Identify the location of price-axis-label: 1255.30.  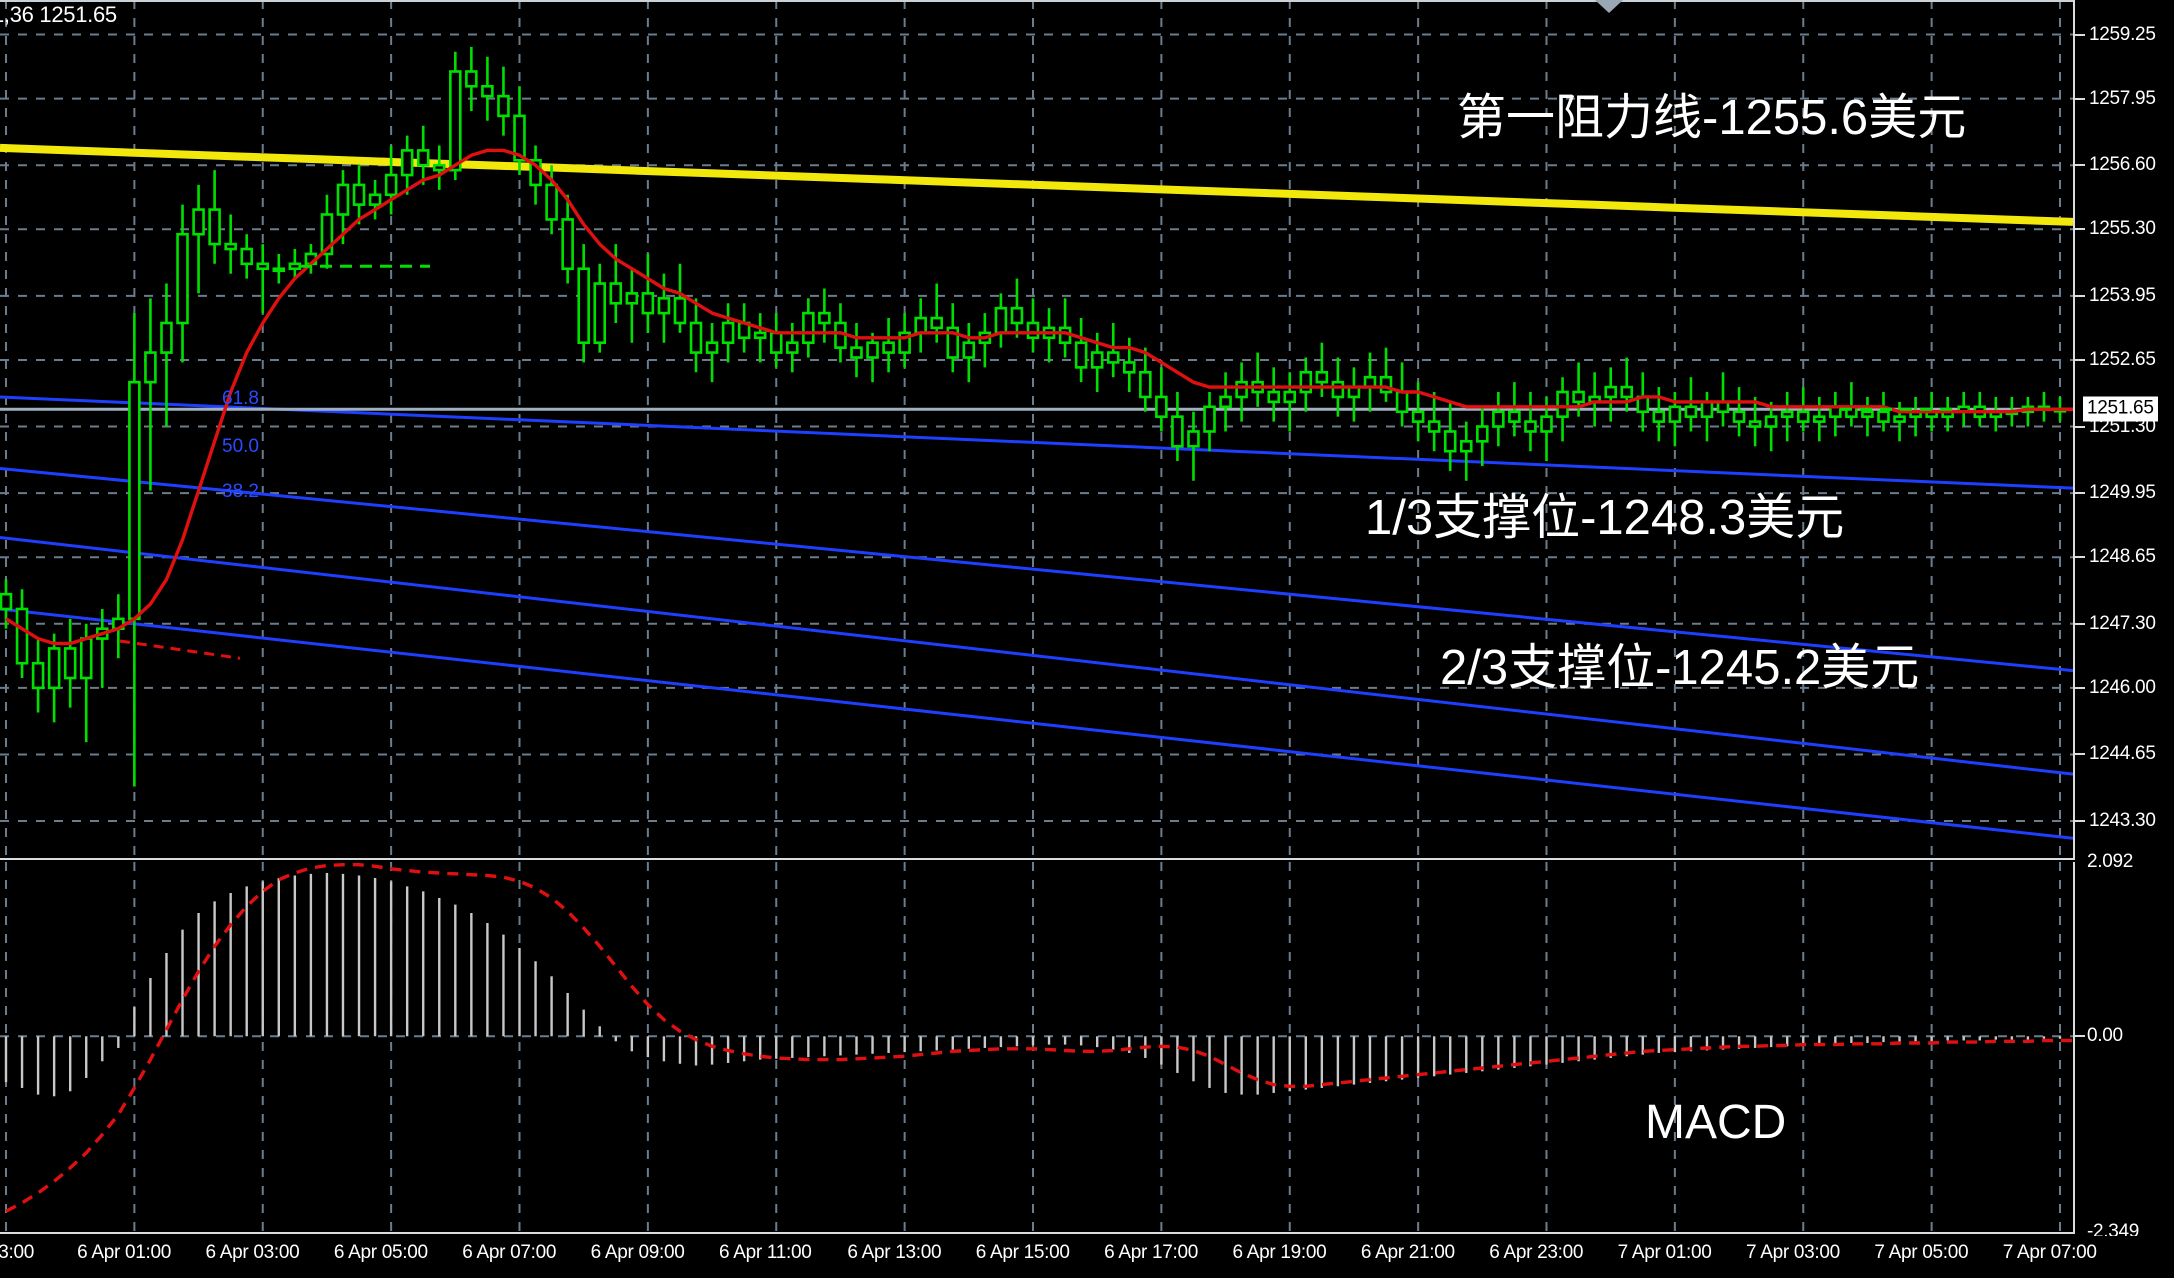
(2122, 229).